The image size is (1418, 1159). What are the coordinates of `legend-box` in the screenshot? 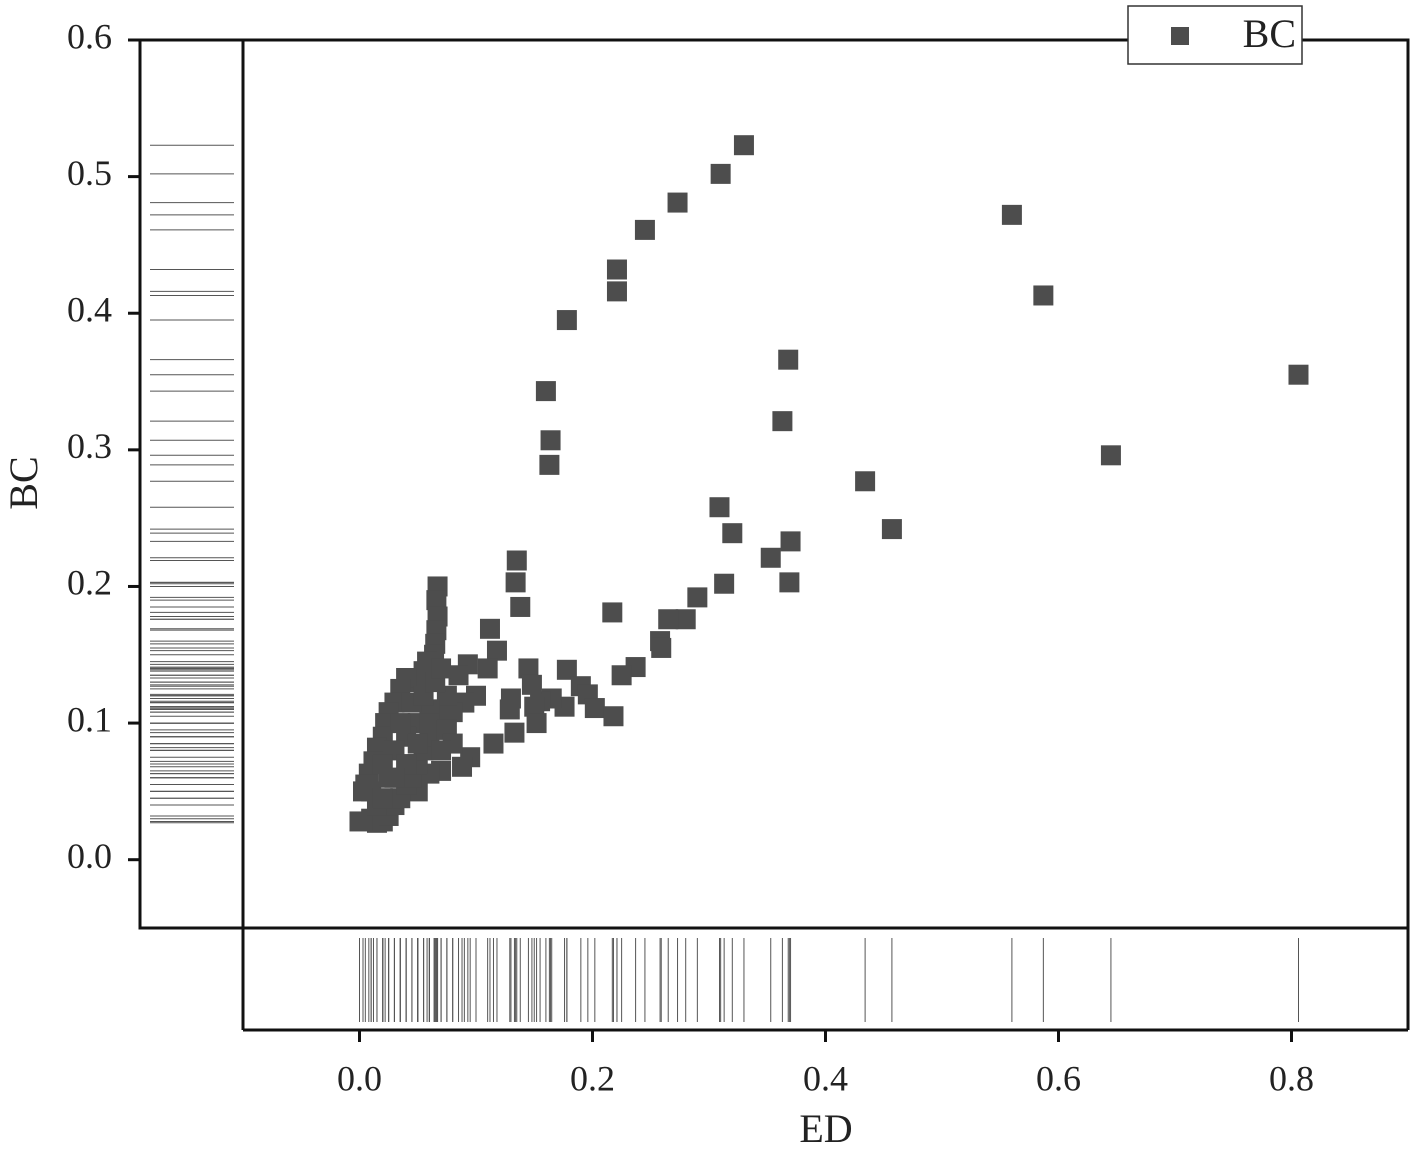 It's located at (1215, 35).